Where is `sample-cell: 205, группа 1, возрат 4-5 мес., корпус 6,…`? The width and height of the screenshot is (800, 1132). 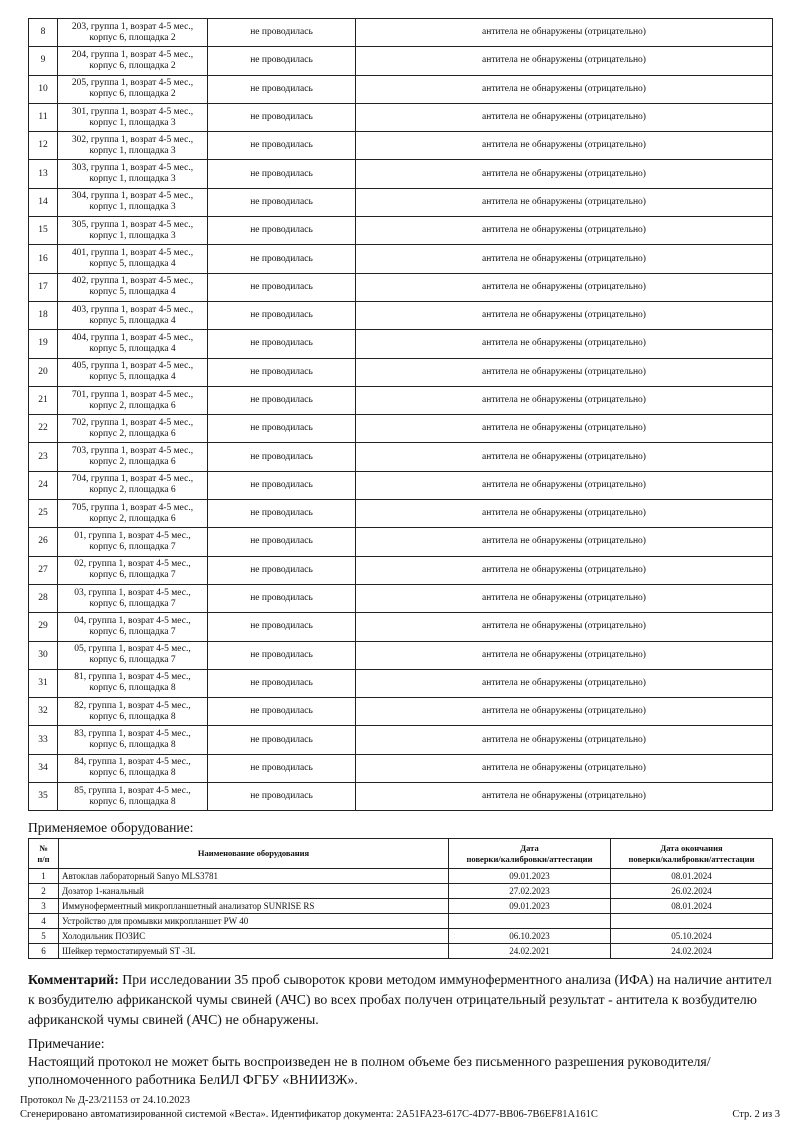 sample-cell: 205, группа 1, возрат 4-5 мес., корпус 6,… is located at coordinates (132, 89).